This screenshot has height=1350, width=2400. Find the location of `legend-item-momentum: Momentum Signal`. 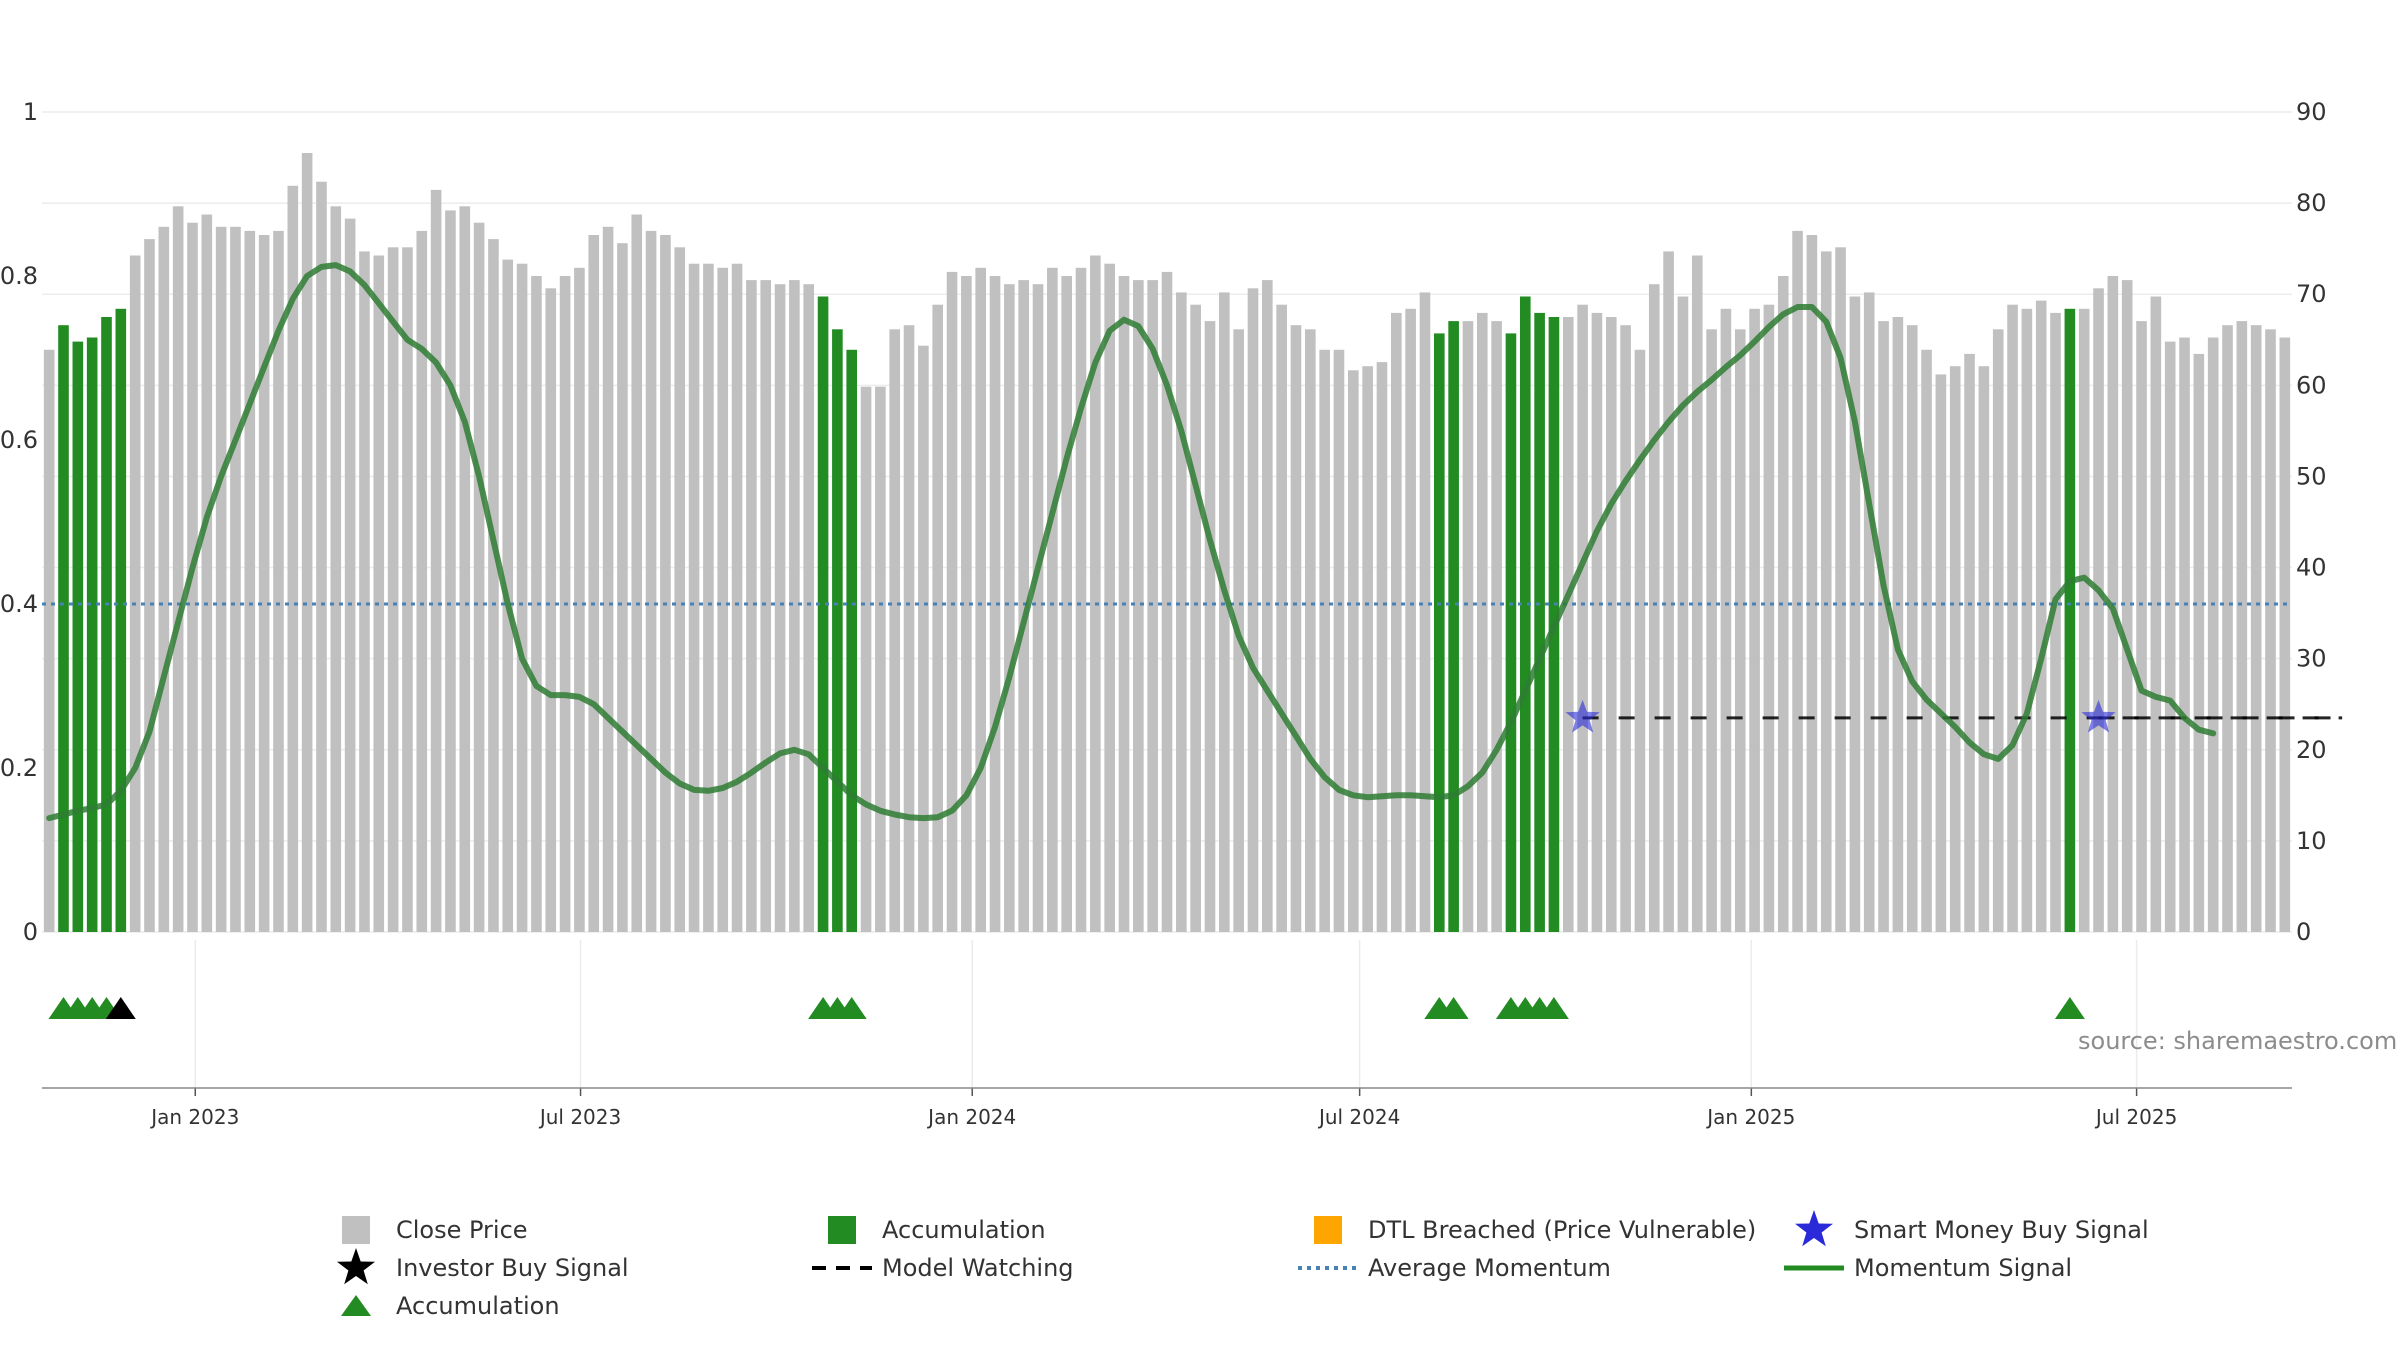

legend-item-momentum: Momentum Signal is located at coordinates (1928, 1268).